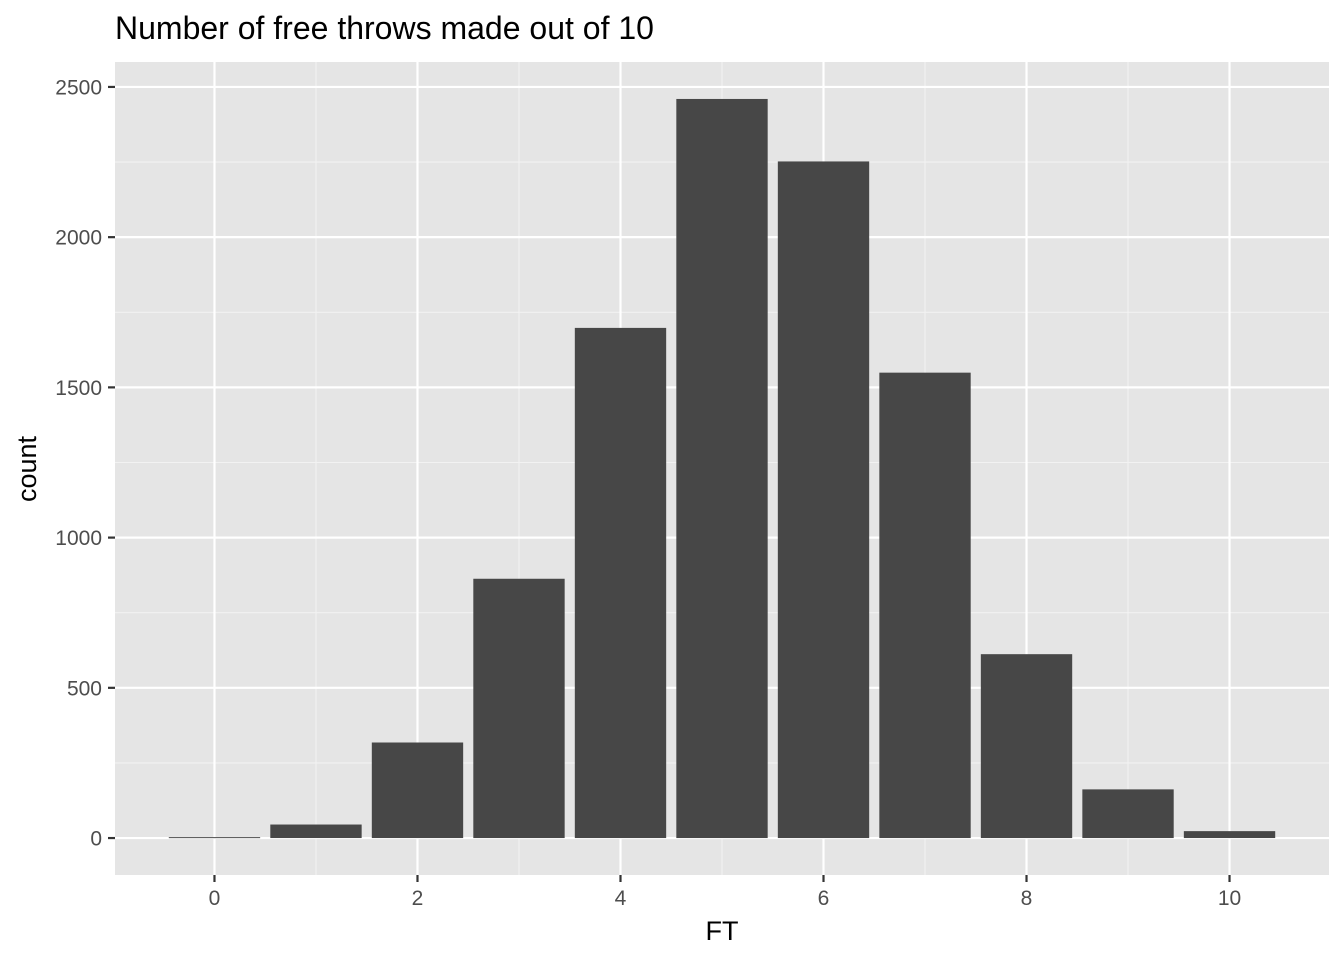  Describe the element at coordinates (78, 87) in the screenshot. I see `y-tick-label: 2500` at that location.